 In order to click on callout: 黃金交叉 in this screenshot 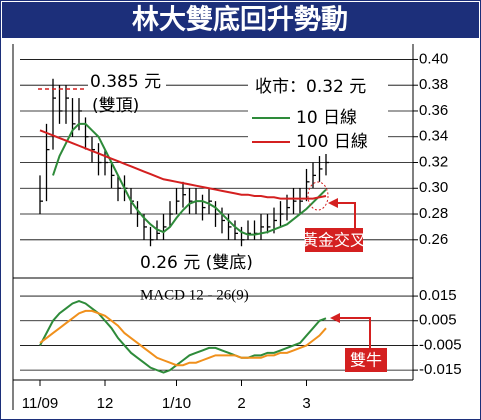, I will do `click(334, 240)`.